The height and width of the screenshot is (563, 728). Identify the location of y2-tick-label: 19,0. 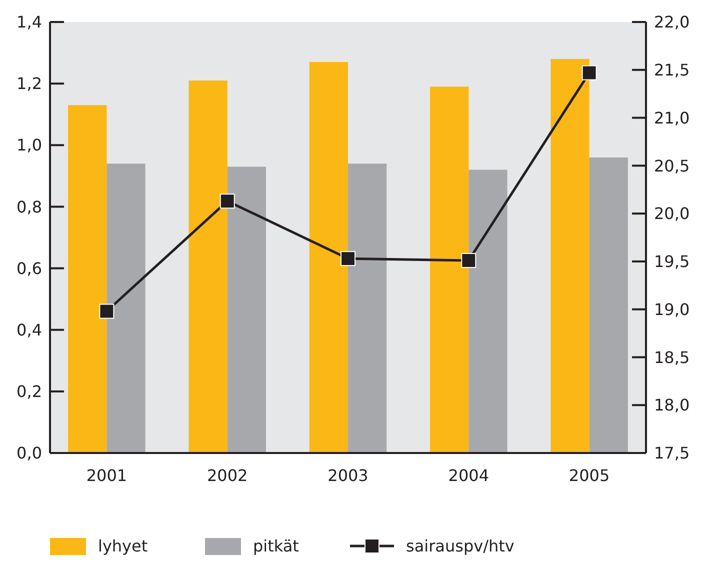
(672, 309).